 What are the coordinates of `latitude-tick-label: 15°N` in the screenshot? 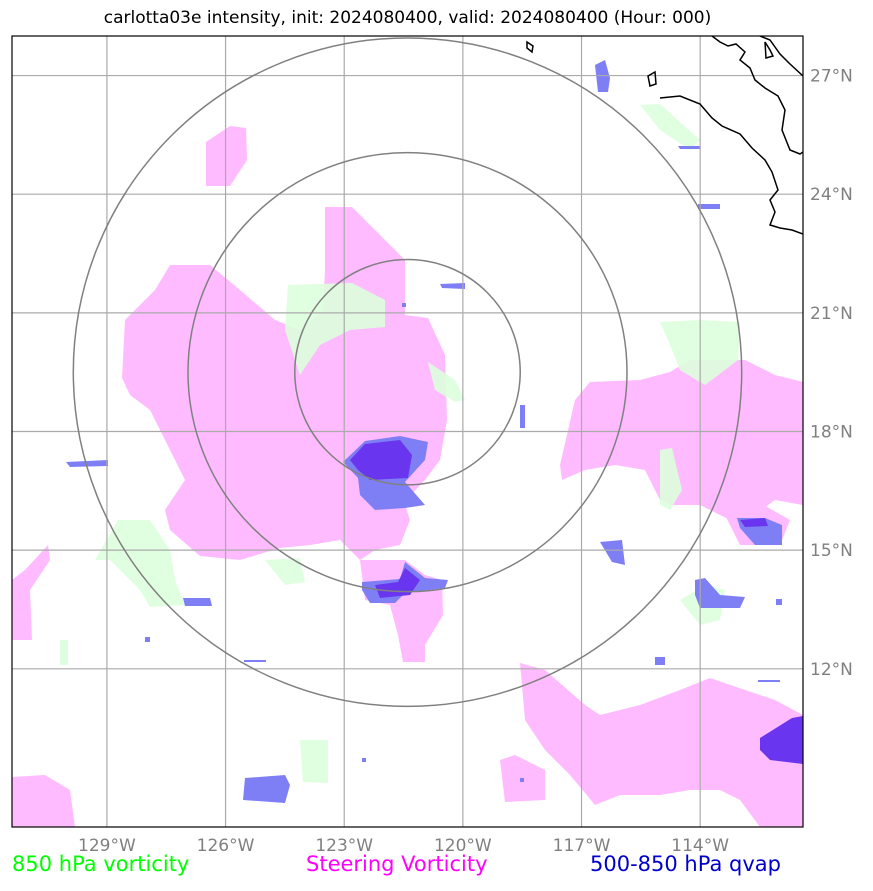 It's located at (831, 551).